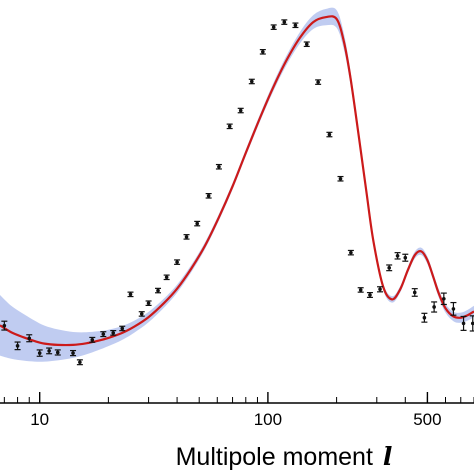 The height and width of the screenshot is (474, 474). I want to click on axes: 10 100 500, so click(237, 410).